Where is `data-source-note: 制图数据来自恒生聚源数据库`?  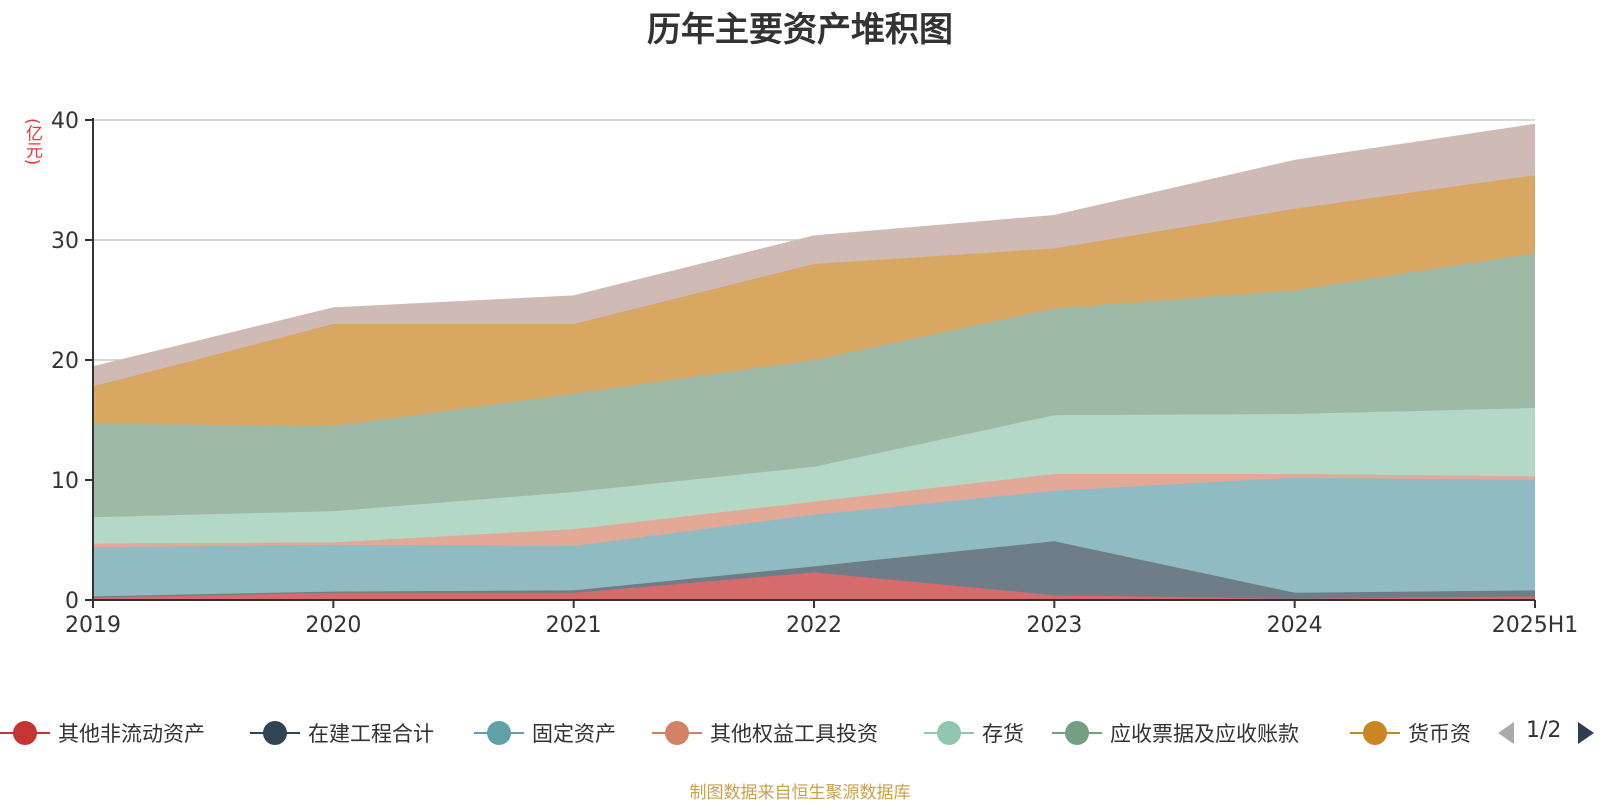
data-source-note: 制图数据来自恒生聚源数据库 is located at coordinates (800, 793).